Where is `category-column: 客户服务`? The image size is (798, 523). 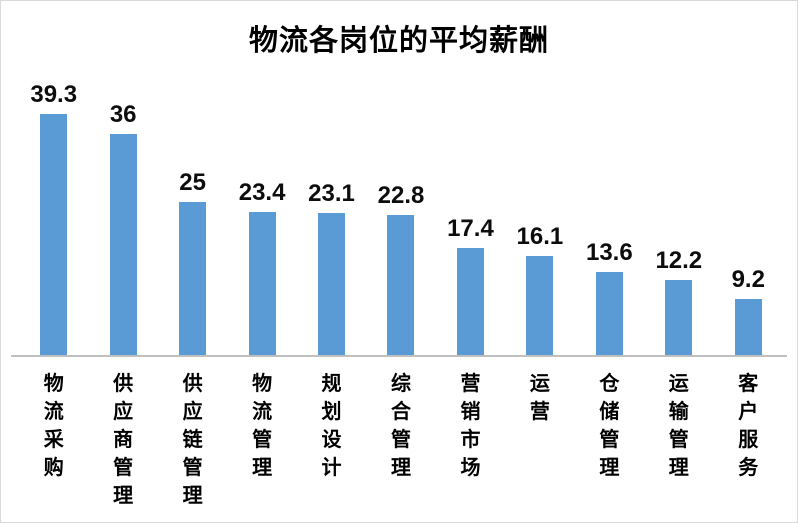
category-column: 客户服务 is located at coordinates (748, 440).